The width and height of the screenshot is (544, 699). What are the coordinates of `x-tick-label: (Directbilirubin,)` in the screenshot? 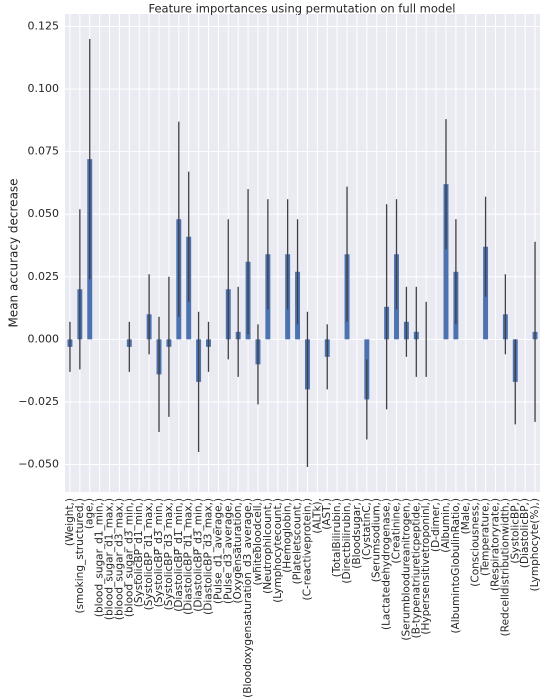 It's located at (347, 541).